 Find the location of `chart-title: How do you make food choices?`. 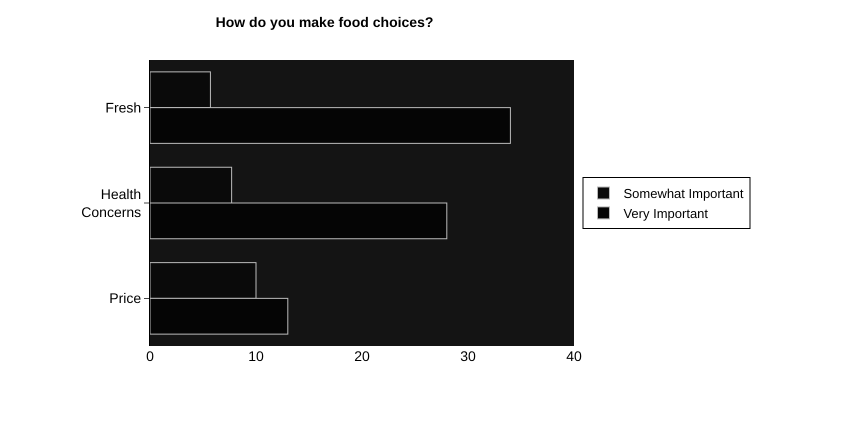

chart-title: How do you make food choices? is located at coordinates (325, 22).